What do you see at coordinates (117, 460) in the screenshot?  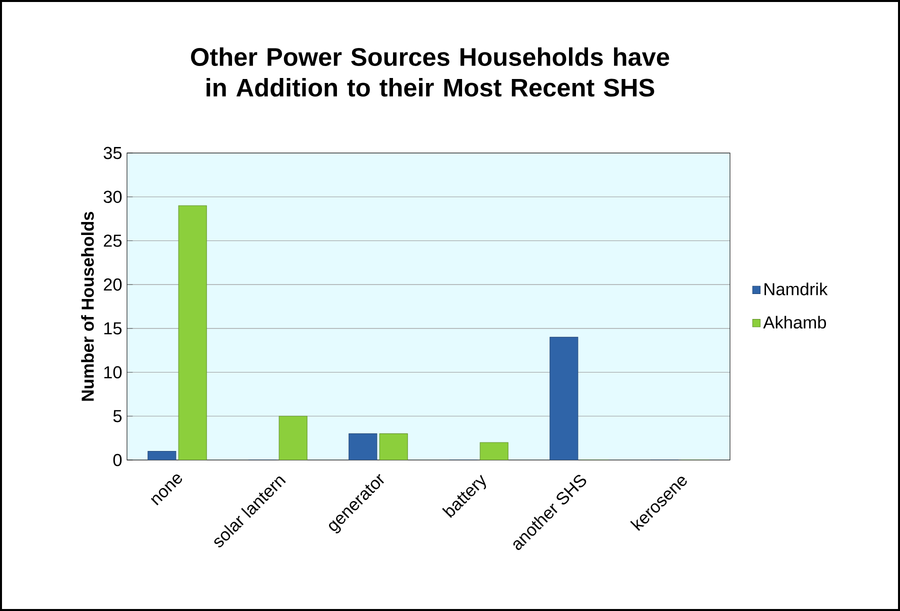 I see `y-tick-label: 0` at bounding box center [117, 460].